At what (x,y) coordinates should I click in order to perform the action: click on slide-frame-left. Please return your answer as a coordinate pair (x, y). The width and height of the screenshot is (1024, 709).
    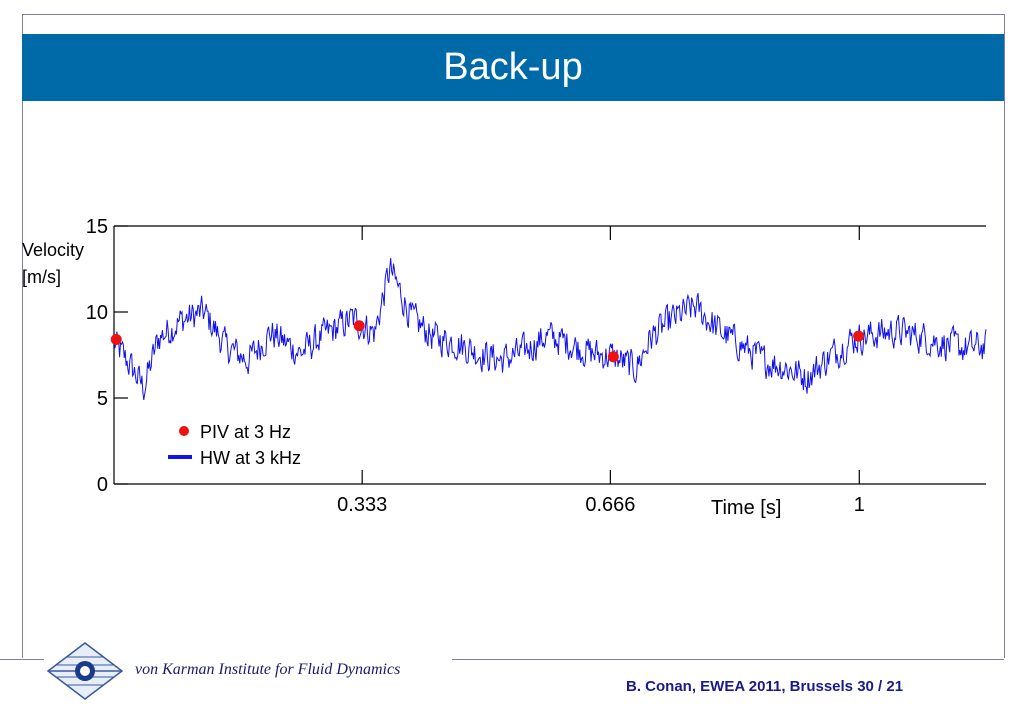
    Looking at the image, I should click on (22, 336).